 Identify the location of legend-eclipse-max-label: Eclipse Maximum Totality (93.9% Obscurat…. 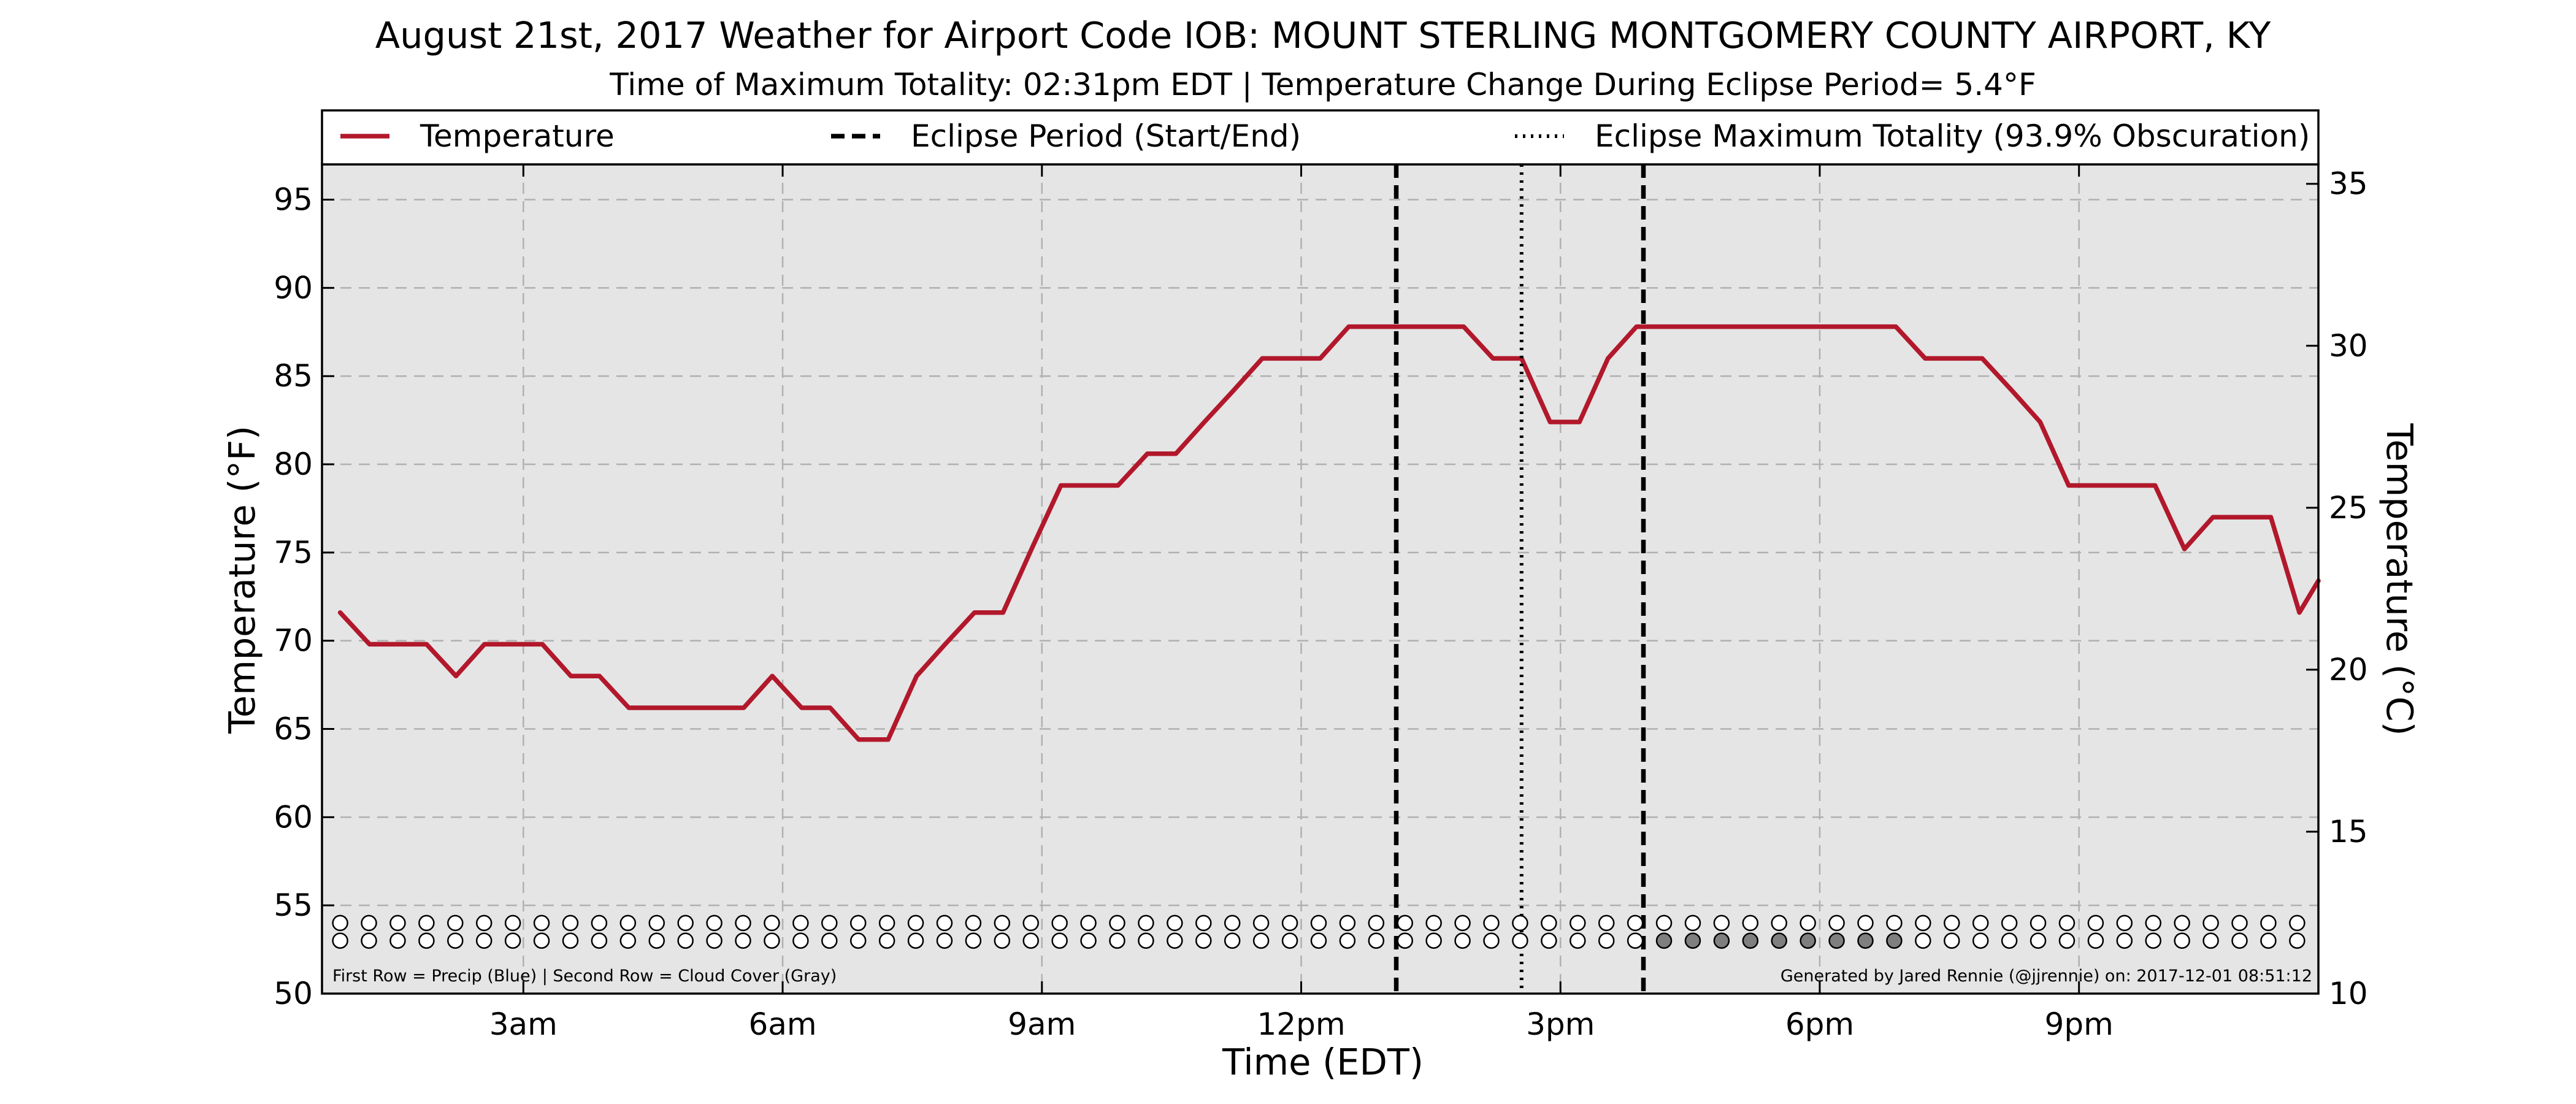
(1952, 136).